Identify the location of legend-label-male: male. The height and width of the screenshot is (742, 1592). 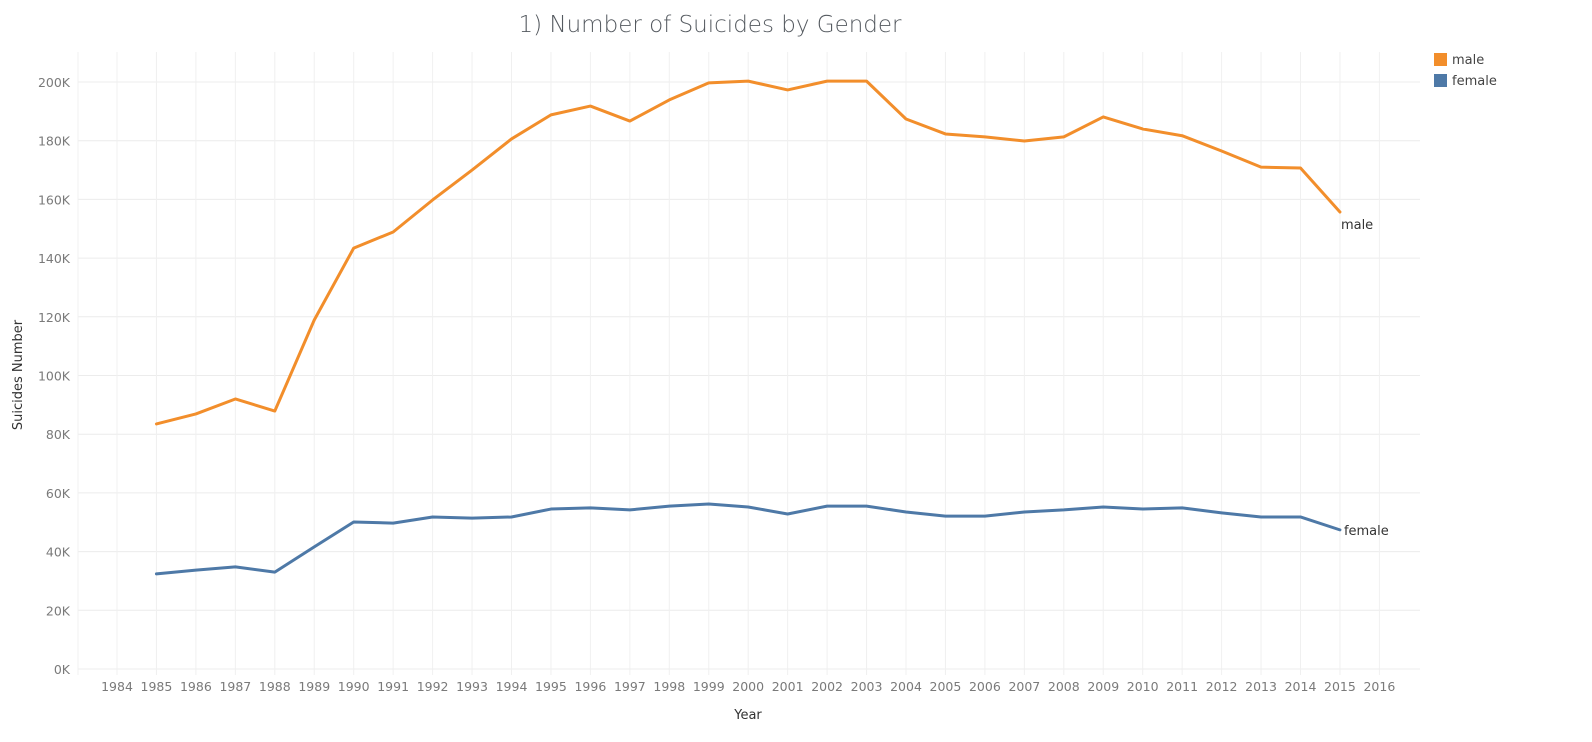
(1468, 60).